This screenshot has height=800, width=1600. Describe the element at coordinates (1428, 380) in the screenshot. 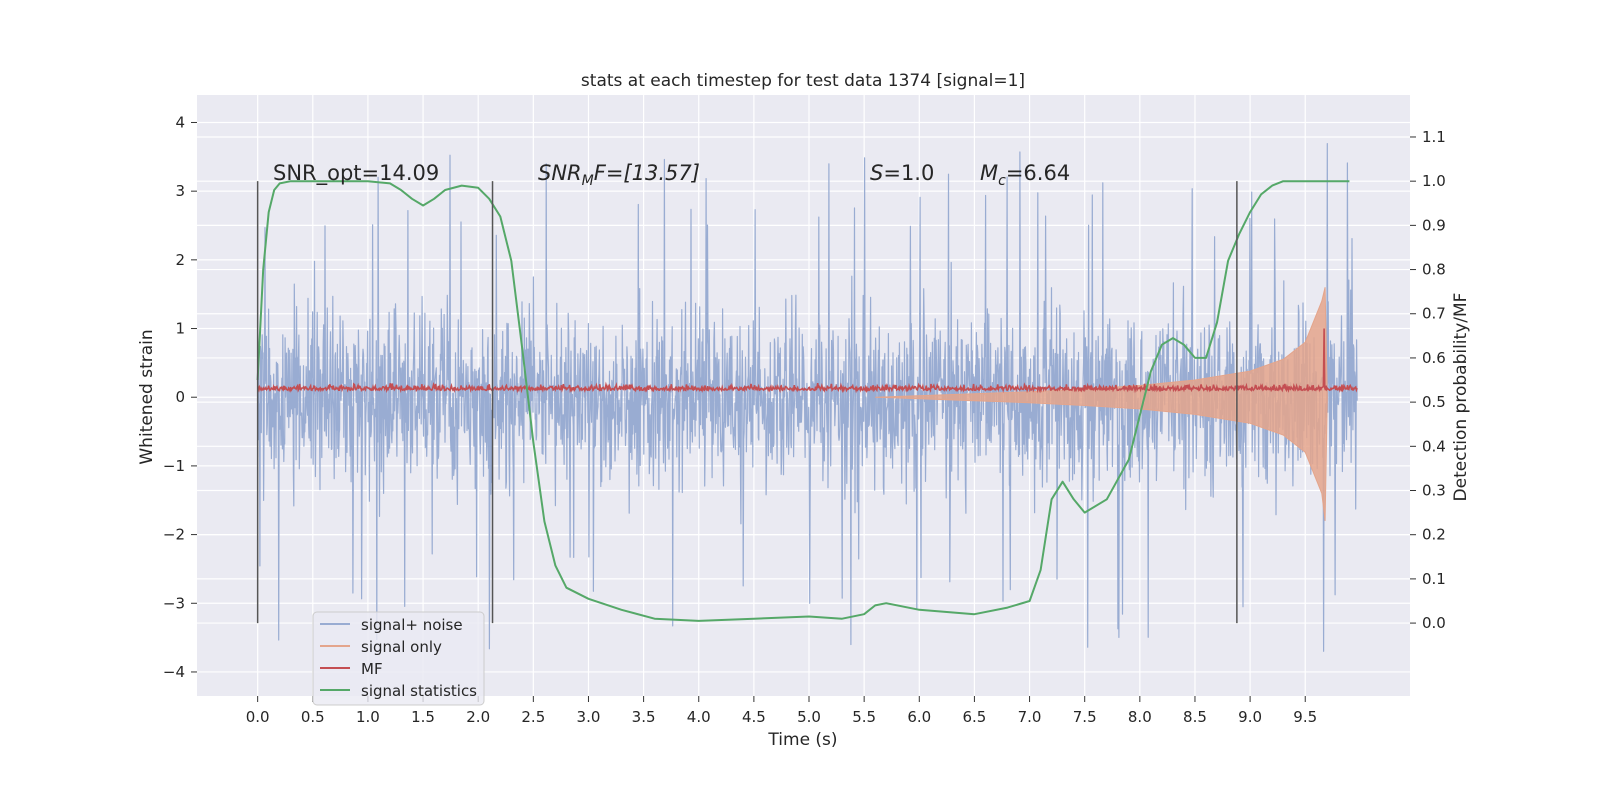

I see `y2-axis-ticks: 1.1 1.0 0.9 0.8 0.7 0.6 0.5 0.4 0.3 0.2 0.1 0.0` at that location.